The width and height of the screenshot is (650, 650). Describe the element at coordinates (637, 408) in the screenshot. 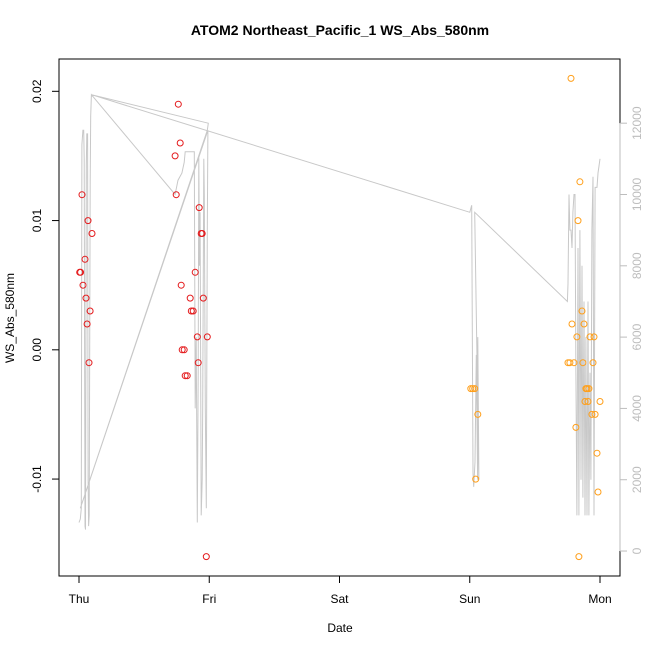

I see `y2-tick-label: 4000` at that location.